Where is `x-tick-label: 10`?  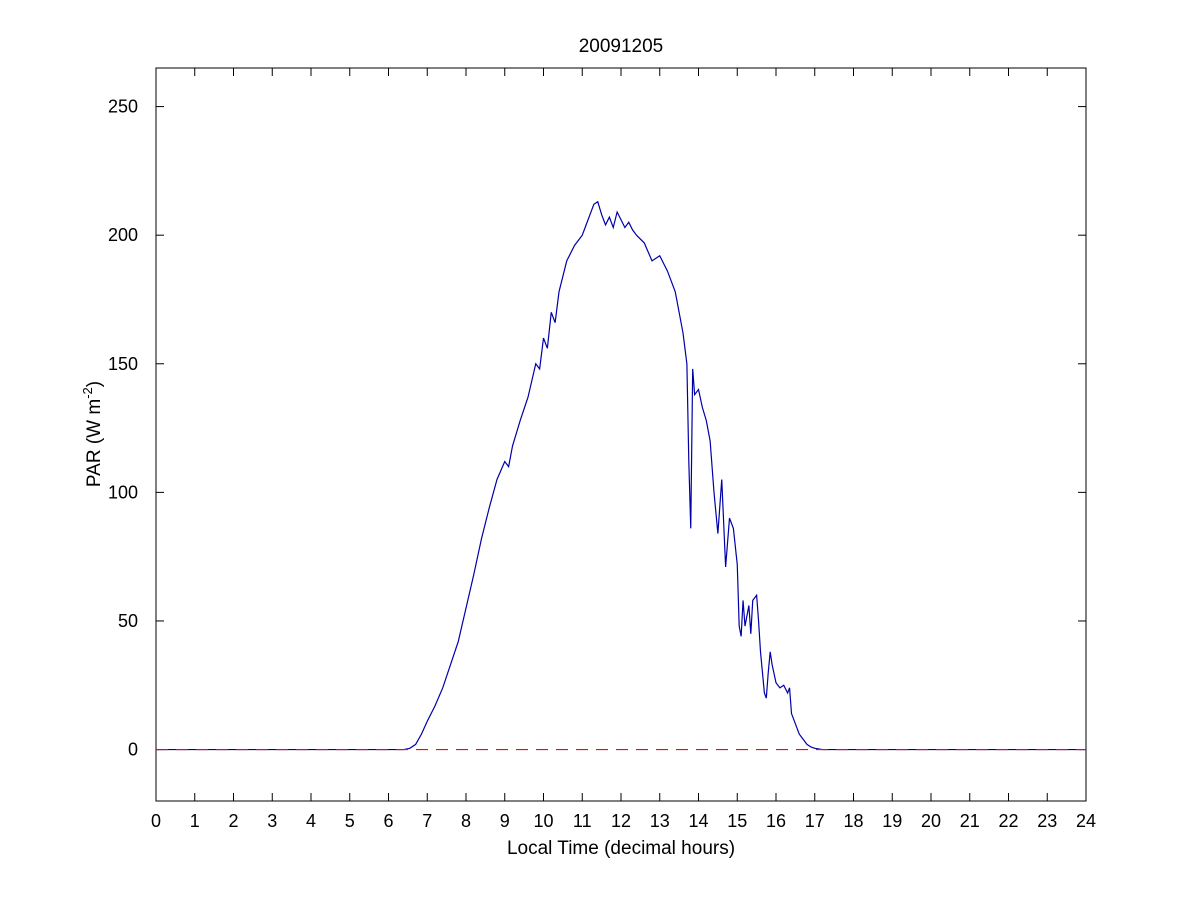
x-tick-label: 10 is located at coordinates (543, 821).